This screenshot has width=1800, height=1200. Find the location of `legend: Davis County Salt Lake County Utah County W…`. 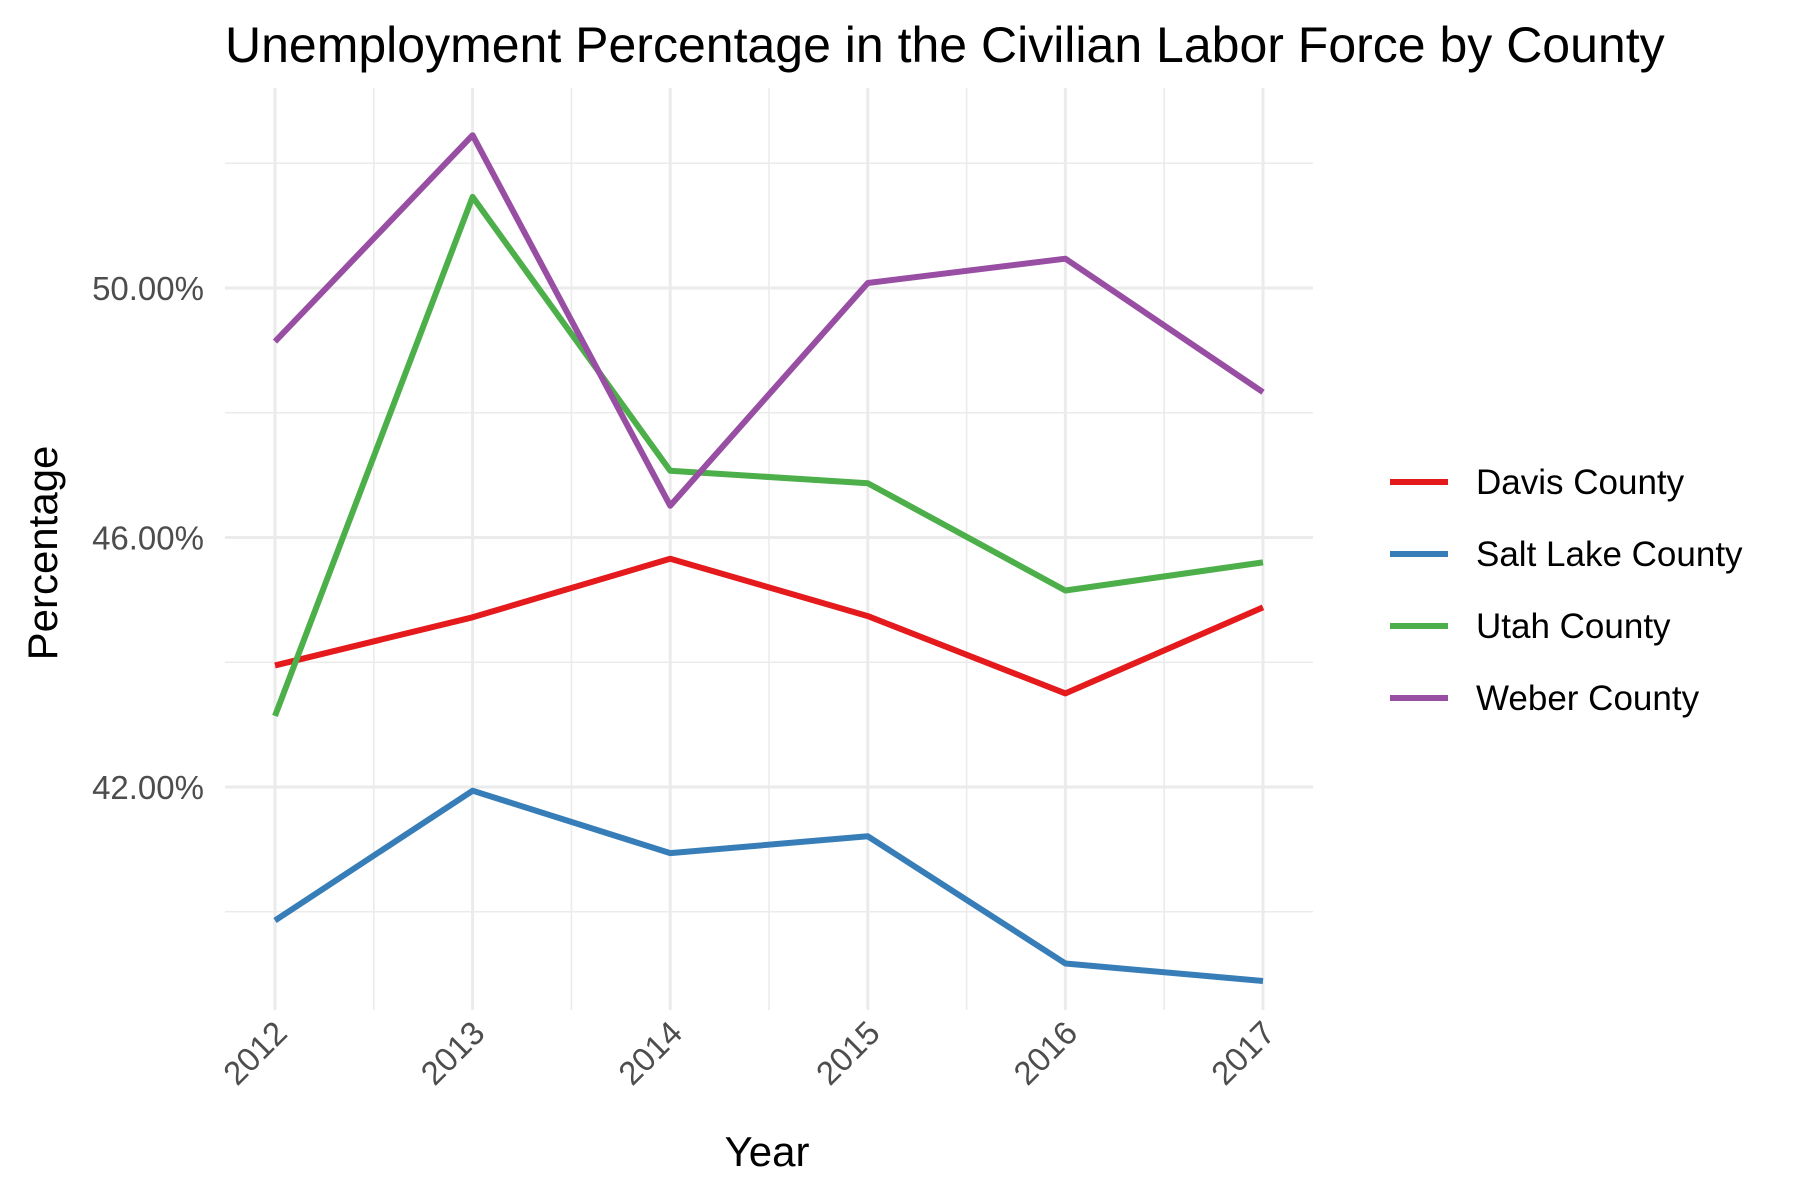

legend: Davis County Salt Lake County Utah County W… is located at coordinates (1566, 590).